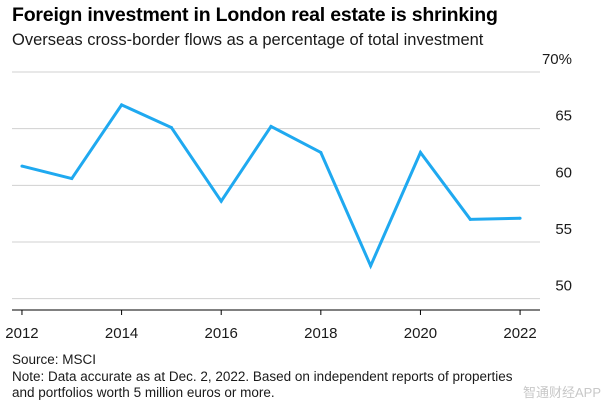  I want to click on y-tick-label: 50, so click(563, 286).